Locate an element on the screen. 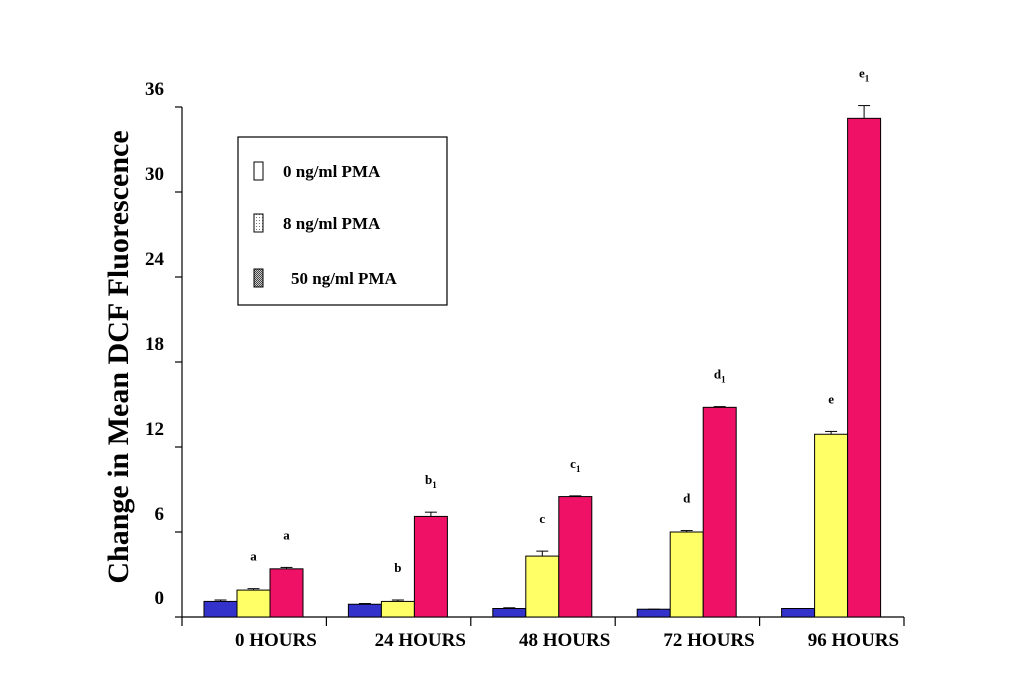  y-tick-label: 30 is located at coordinates (154, 174).